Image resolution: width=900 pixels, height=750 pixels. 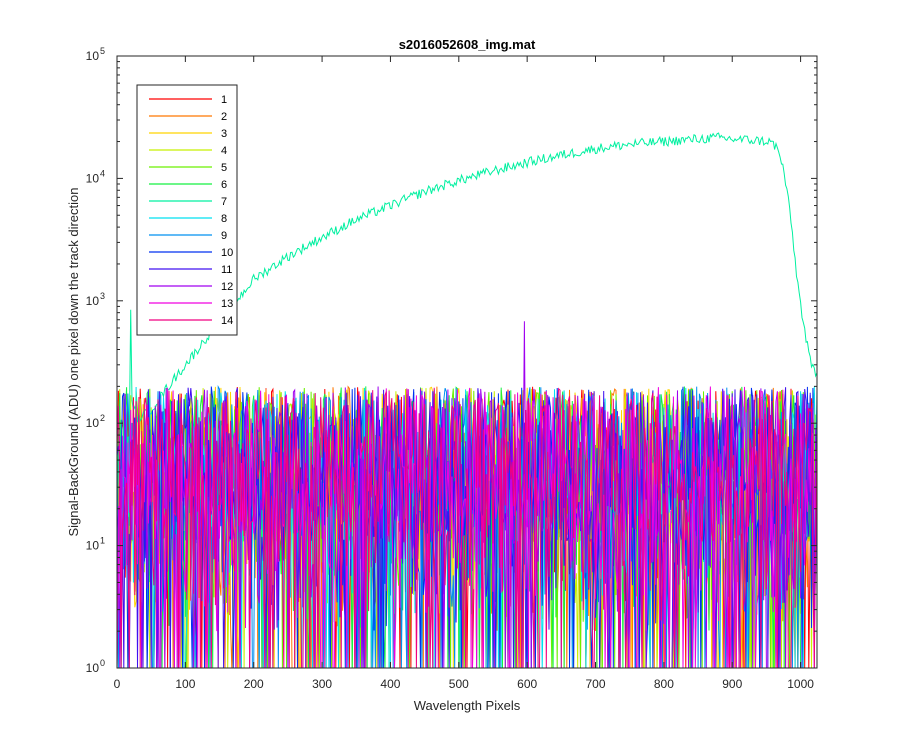 I want to click on x-tick-label: 300, so click(x=322, y=684).